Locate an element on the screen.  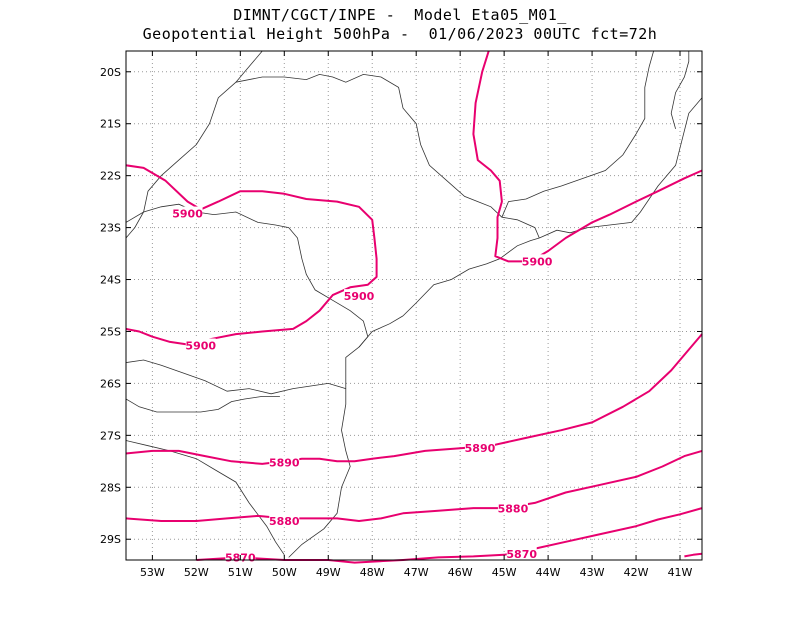
x-tick-label: 47W is located at coordinates (416, 572).